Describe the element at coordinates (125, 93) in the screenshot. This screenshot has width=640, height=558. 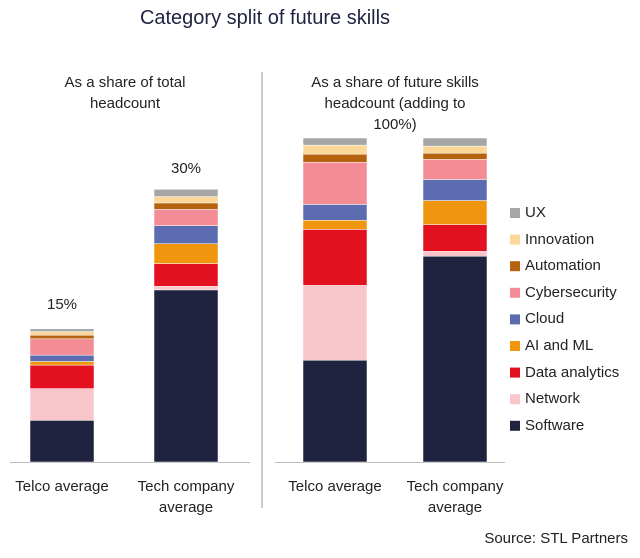
I see `panel-subtitle: As a share of total headcount` at that location.